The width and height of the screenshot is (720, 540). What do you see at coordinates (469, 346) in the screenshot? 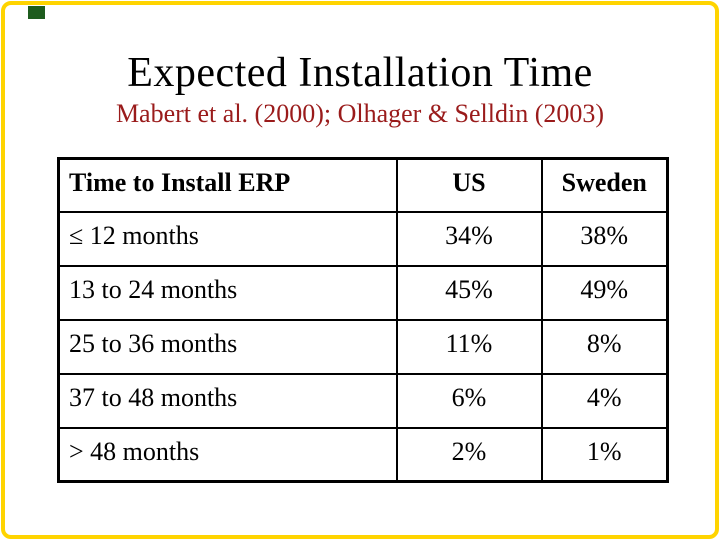
I see `us-value: 11%` at bounding box center [469, 346].